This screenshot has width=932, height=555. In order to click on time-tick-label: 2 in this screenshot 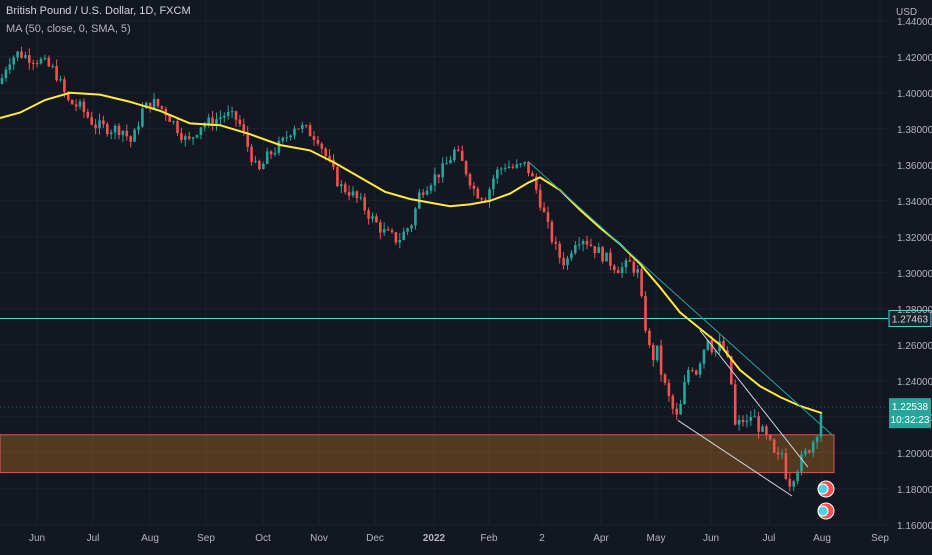, I will do `click(542, 538)`.